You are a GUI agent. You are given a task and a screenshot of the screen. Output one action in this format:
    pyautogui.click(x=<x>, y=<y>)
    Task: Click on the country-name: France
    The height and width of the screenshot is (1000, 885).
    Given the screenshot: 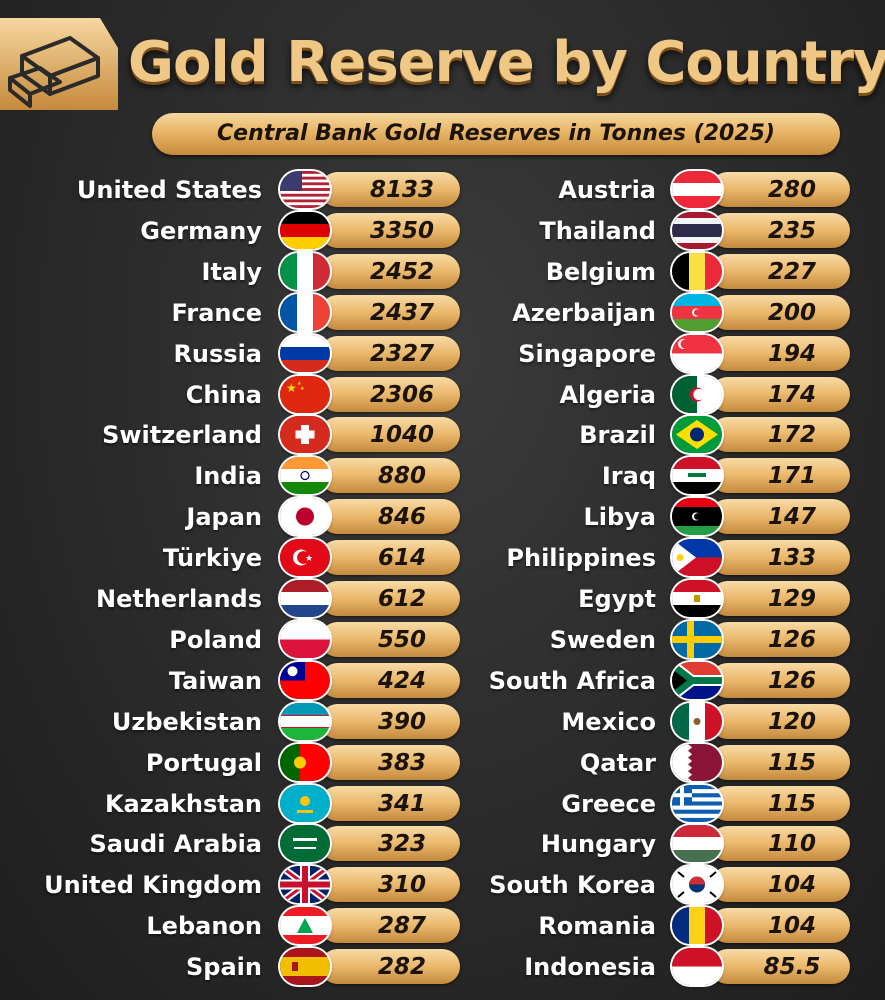 What is the action you would take?
    pyautogui.click(x=216, y=312)
    